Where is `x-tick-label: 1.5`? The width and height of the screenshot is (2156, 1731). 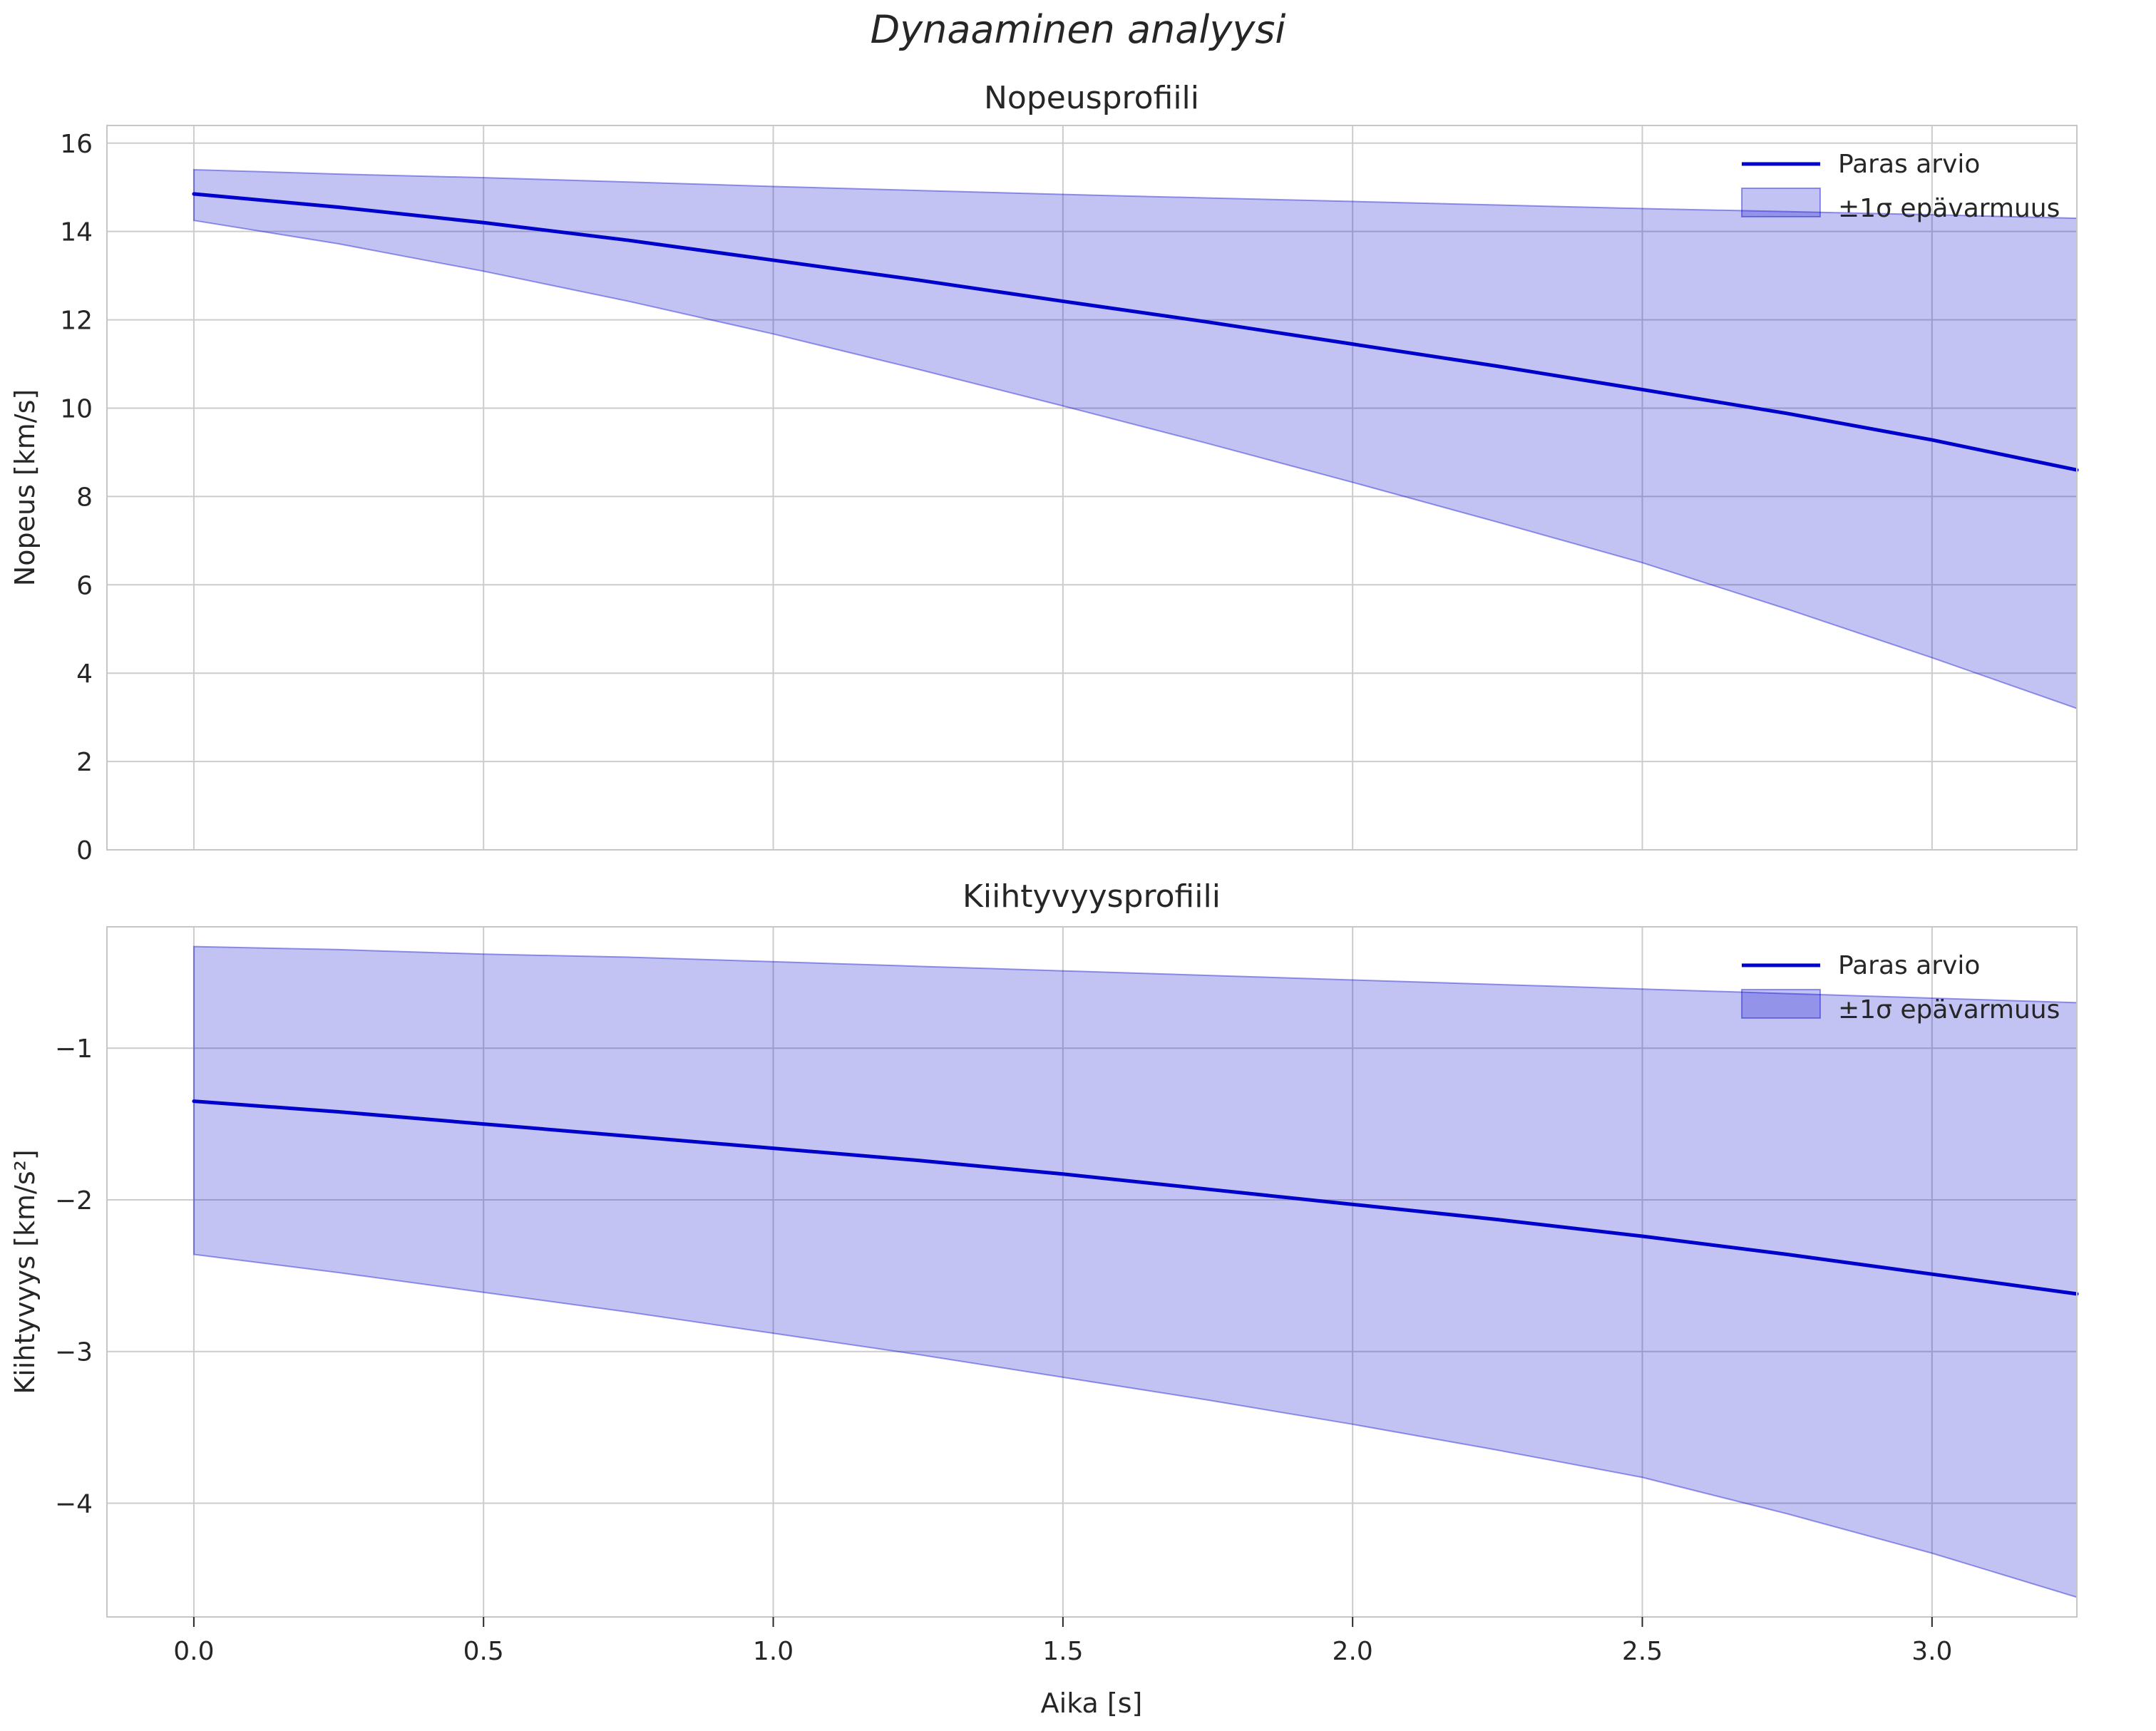 x-tick-label: 1.5 is located at coordinates (1062, 1651).